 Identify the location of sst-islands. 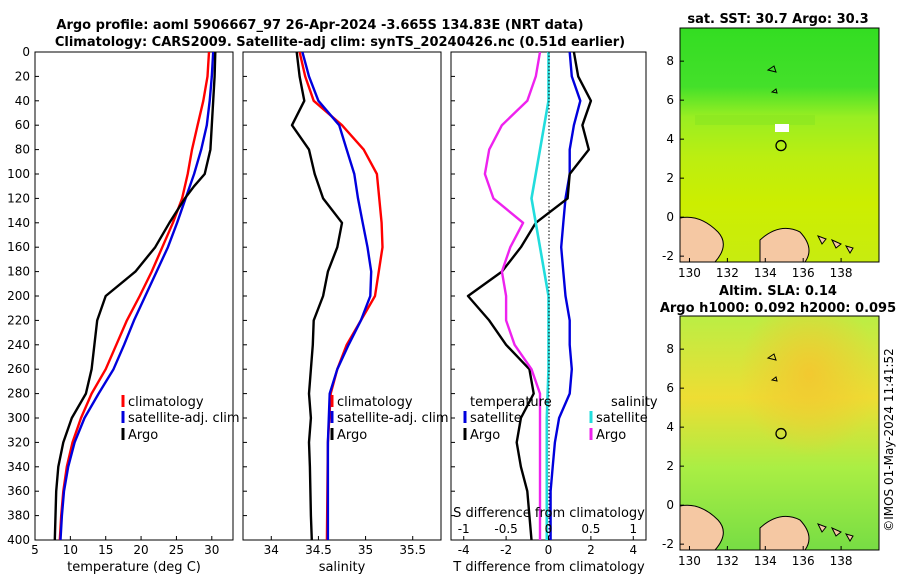
(835, 244).